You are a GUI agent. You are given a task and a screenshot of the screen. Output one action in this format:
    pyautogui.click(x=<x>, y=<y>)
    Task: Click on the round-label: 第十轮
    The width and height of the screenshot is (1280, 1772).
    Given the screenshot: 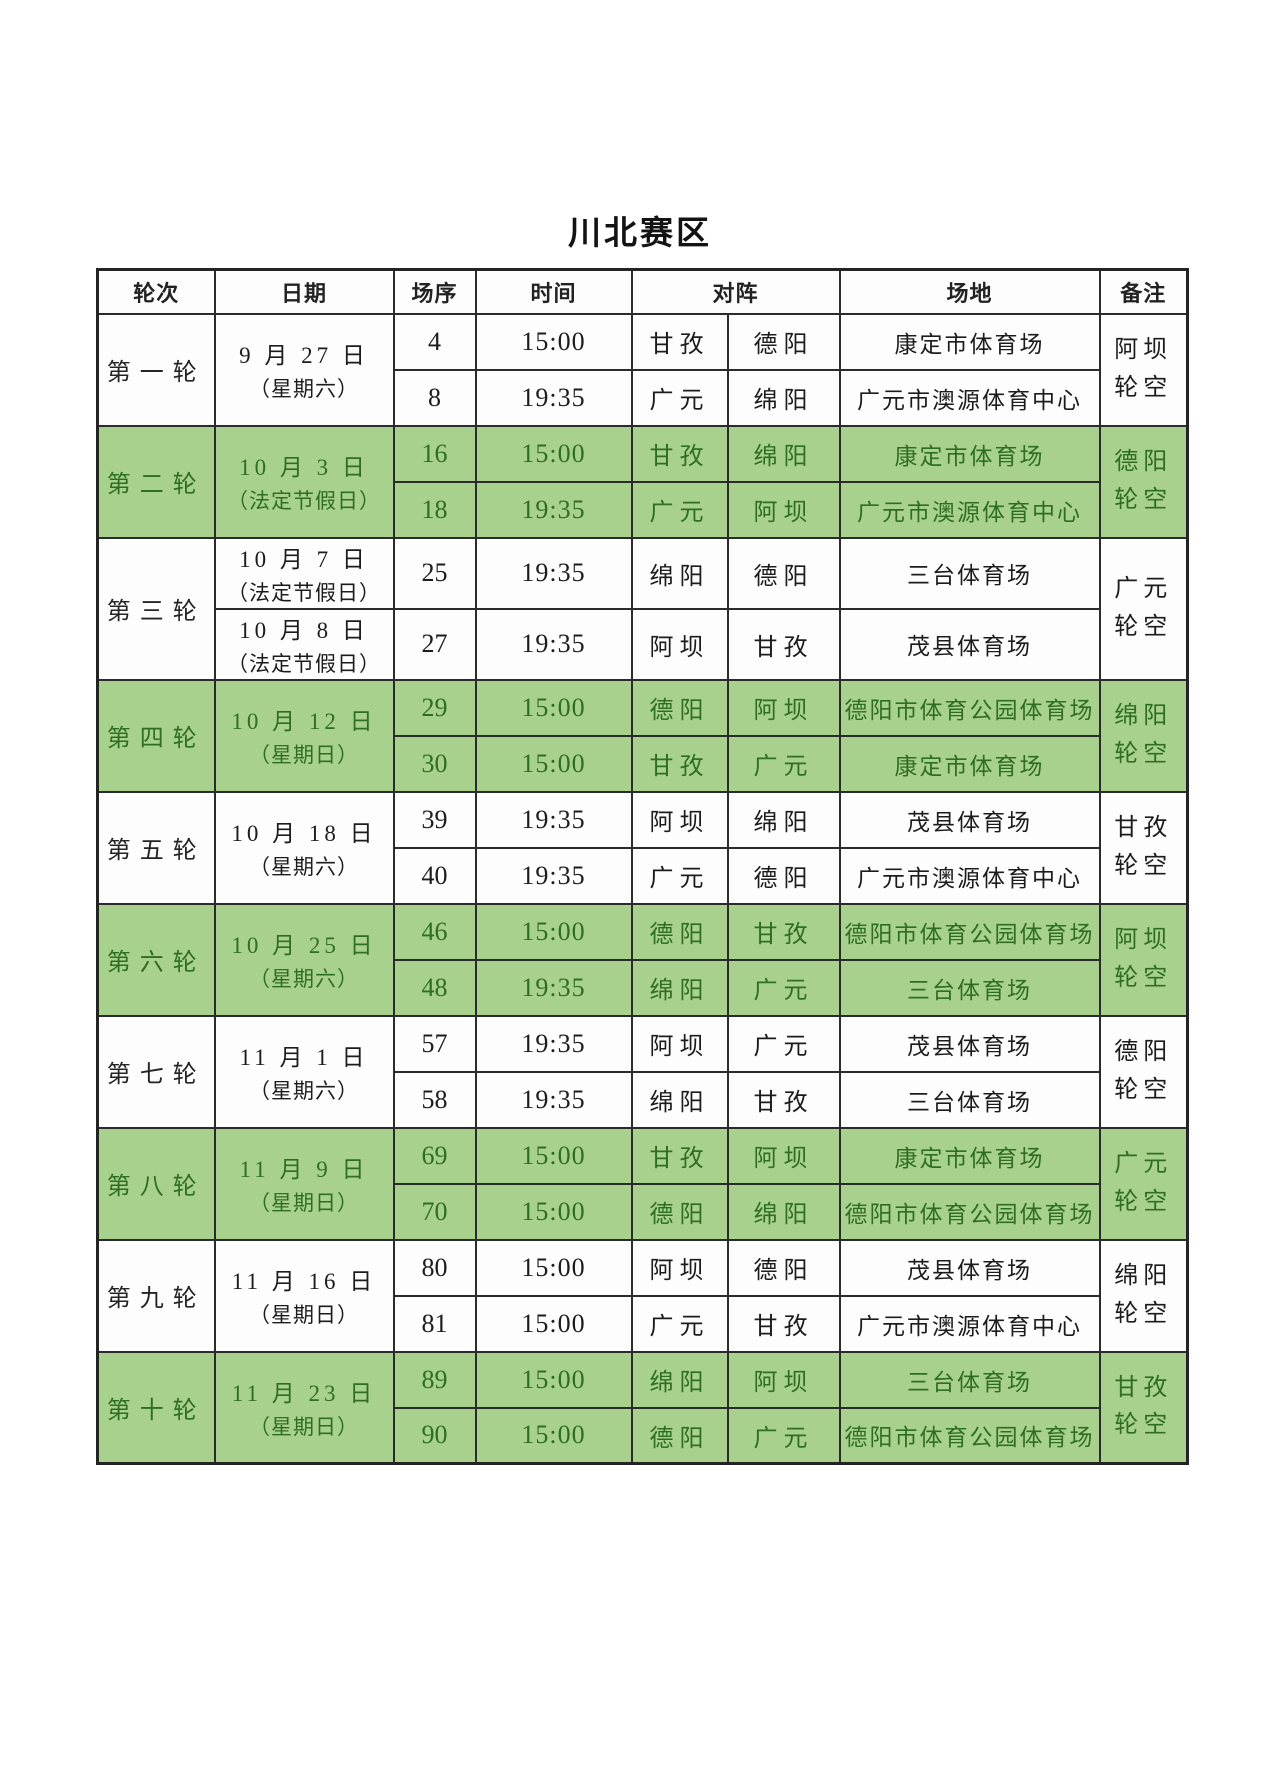 What is the action you would take?
    pyautogui.click(x=156, y=1407)
    